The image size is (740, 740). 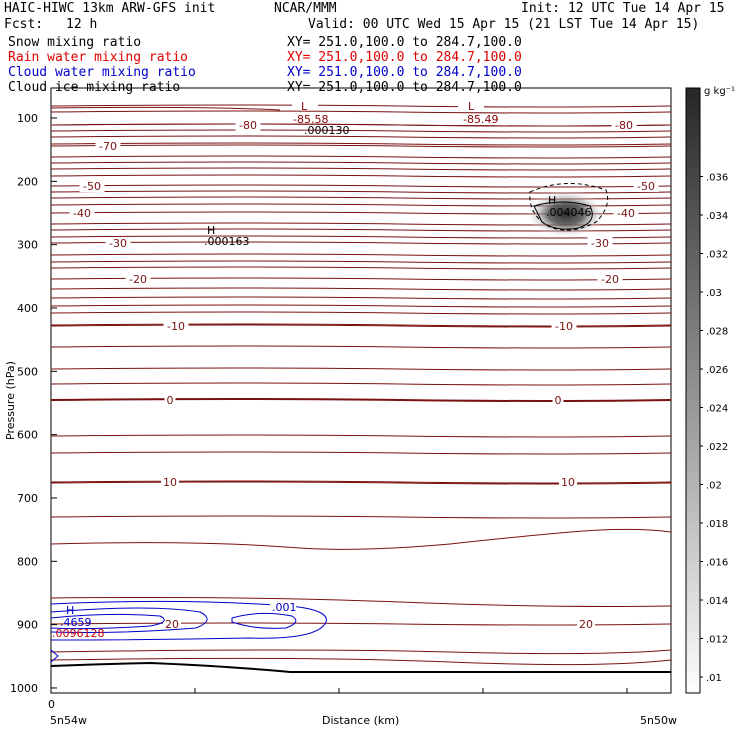 I want to click on colorbar-tick-label: .028, so click(x=717, y=332).